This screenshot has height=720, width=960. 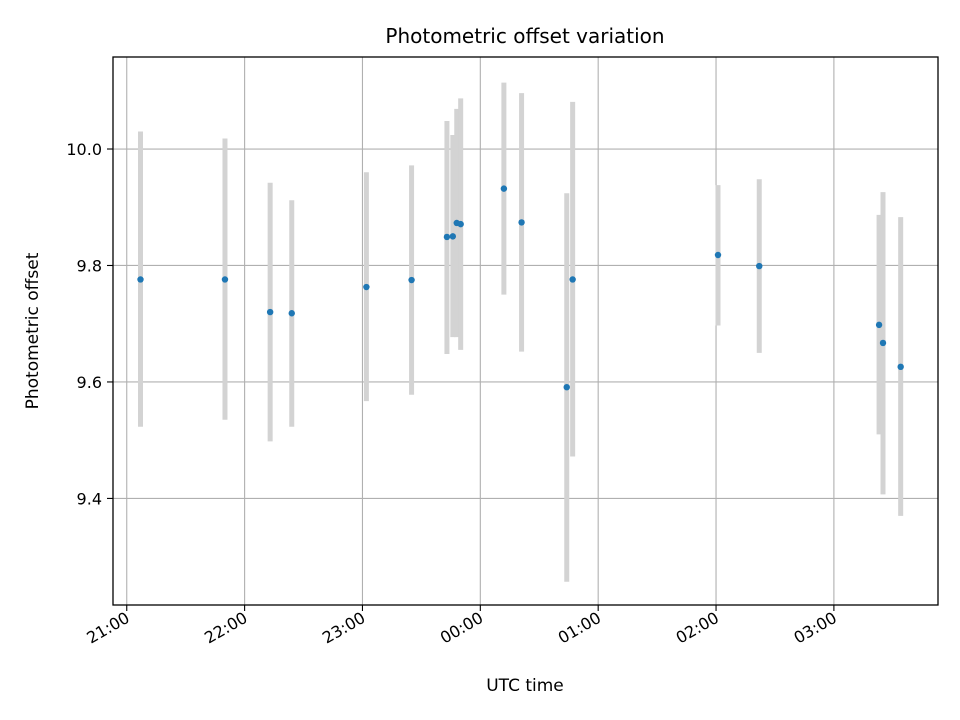 What do you see at coordinates (225, 628) in the screenshot?
I see `x-tick-label: 22:00` at bounding box center [225, 628].